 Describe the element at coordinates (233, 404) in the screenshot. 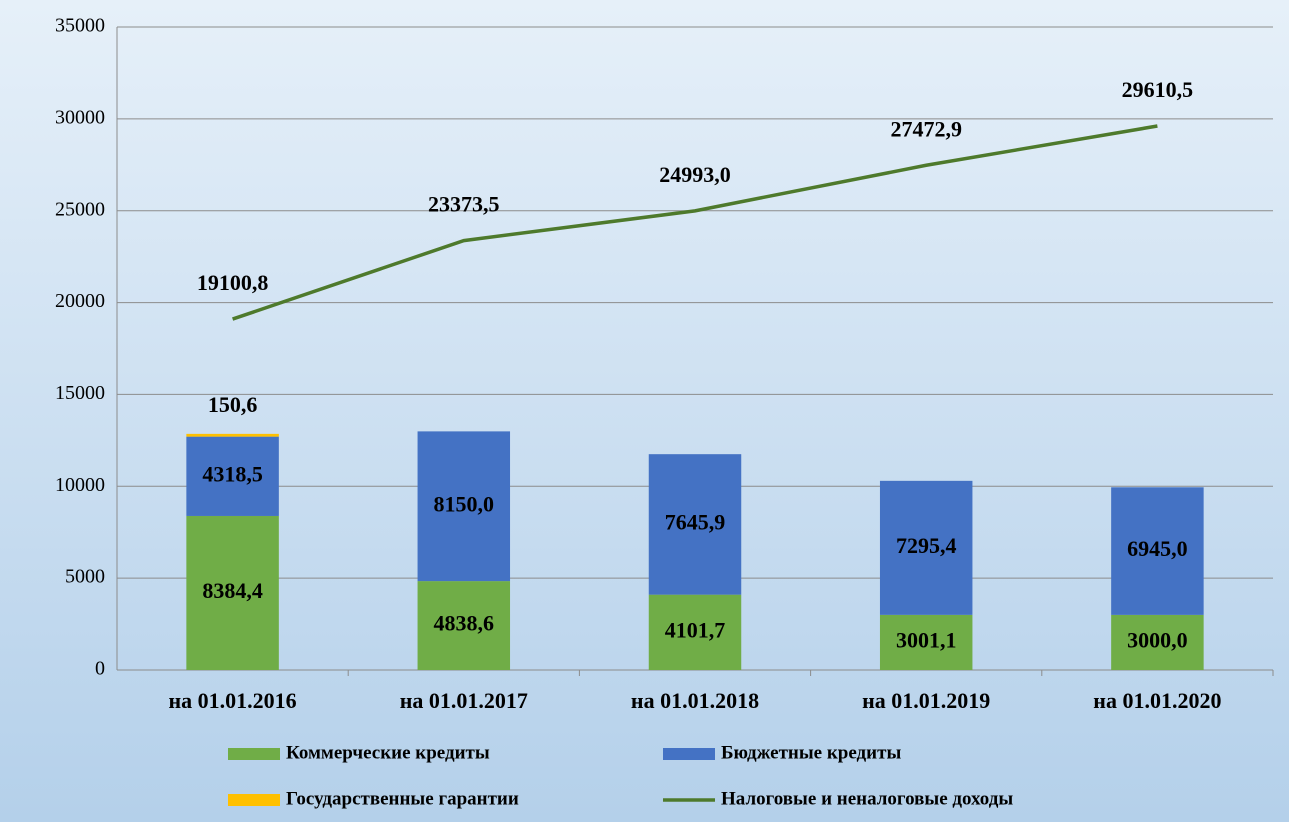

I see `data-label: 150,6` at that location.